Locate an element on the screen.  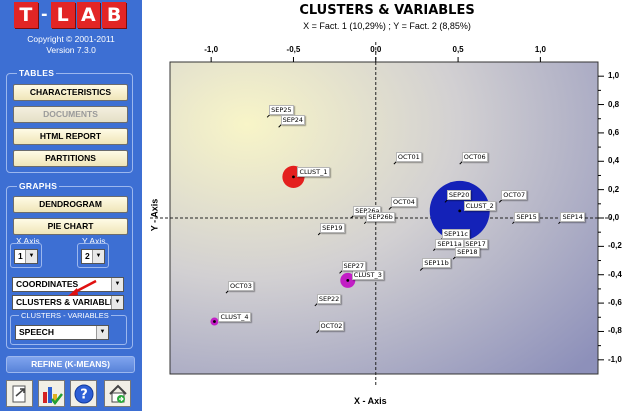
variable-label: SEP11a is located at coordinates (449, 243).